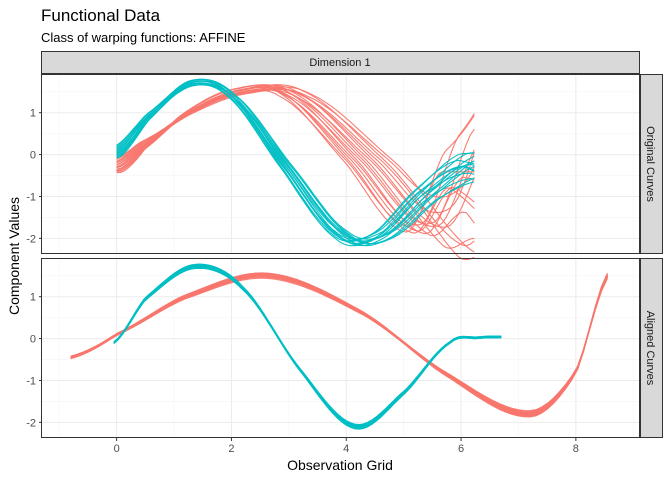  What do you see at coordinates (461, 449) in the screenshot?
I see `x-tick-label: 6` at bounding box center [461, 449].